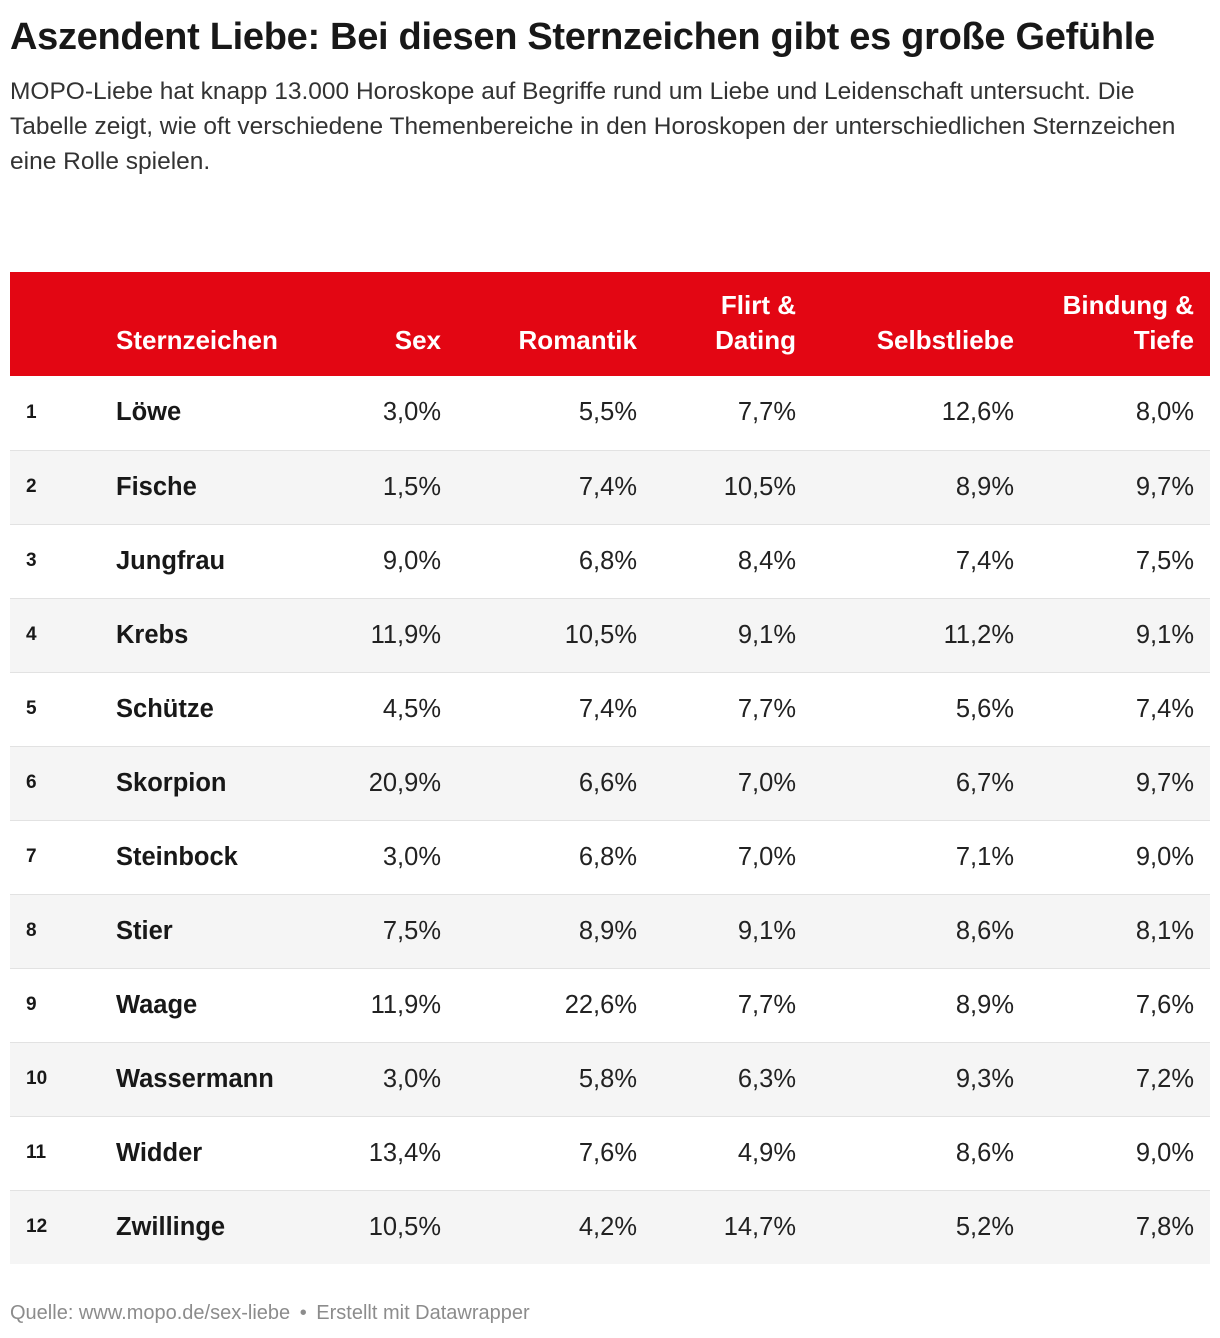 This screenshot has height=1338, width=1220. Describe the element at coordinates (921, 783) in the screenshot. I see `value-cell: 6,7%` at that location.